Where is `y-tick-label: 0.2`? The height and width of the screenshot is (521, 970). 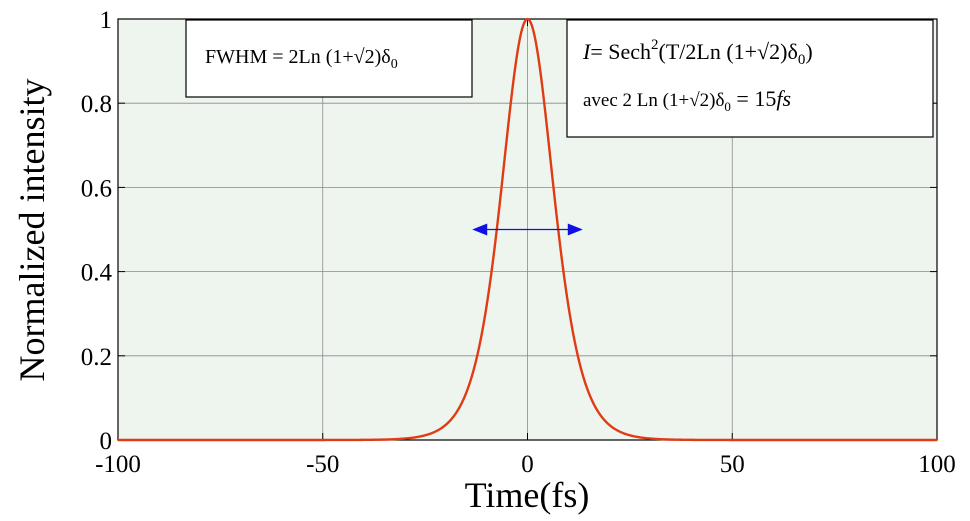
y-tick-label: 0.2 is located at coordinates (96, 357).